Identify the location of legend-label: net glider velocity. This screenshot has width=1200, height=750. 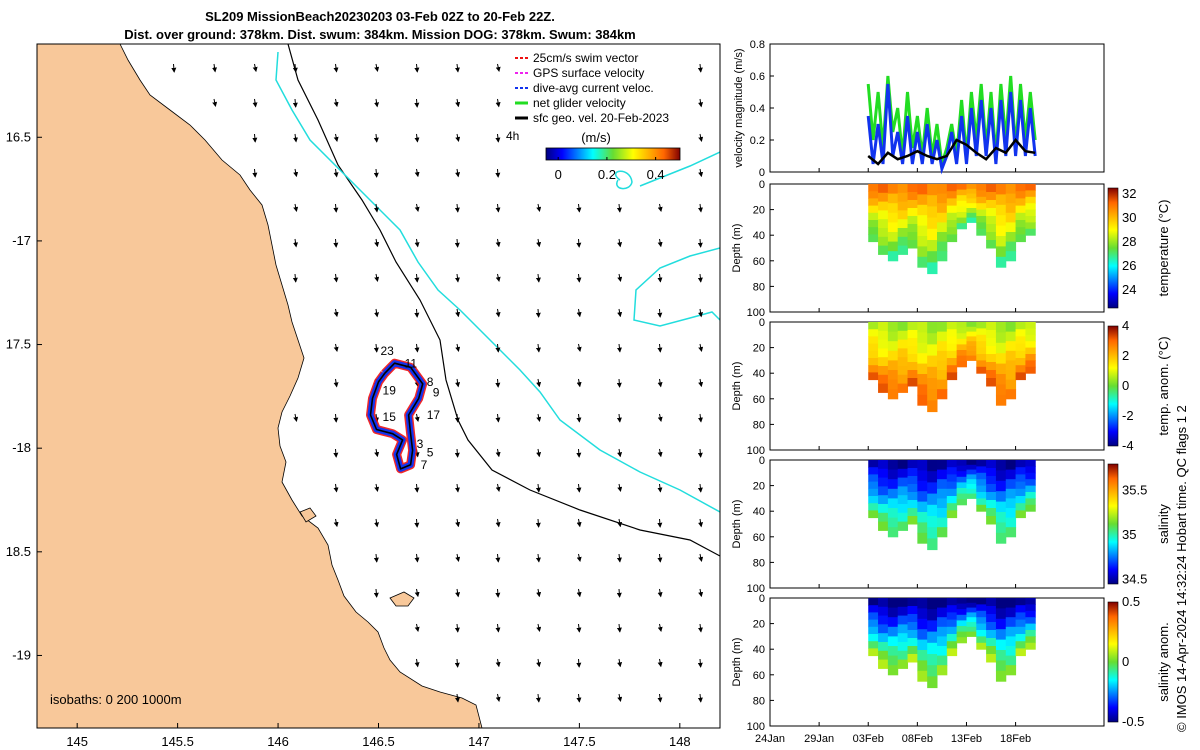
(579, 103).